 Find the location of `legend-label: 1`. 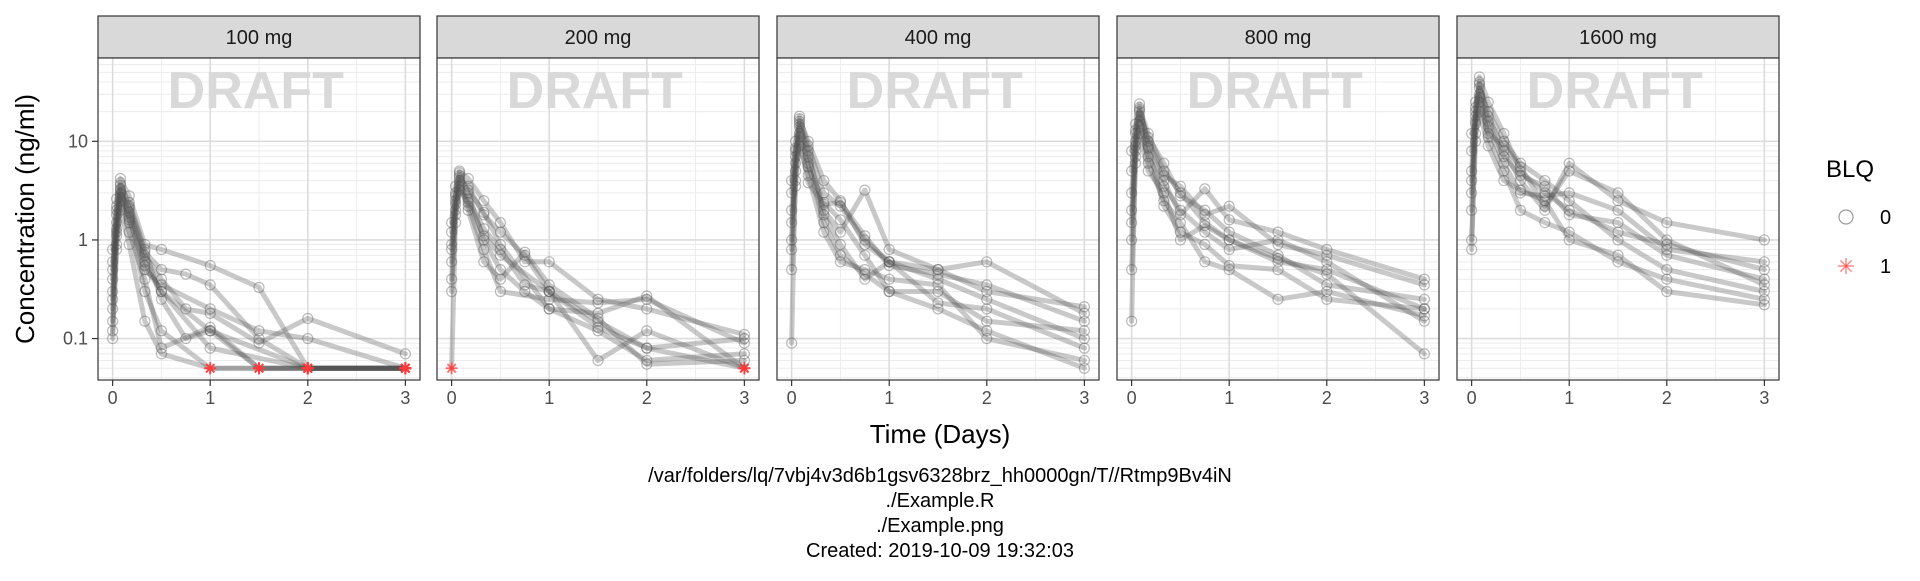

legend-label: 1 is located at coordinates (1885, 267).